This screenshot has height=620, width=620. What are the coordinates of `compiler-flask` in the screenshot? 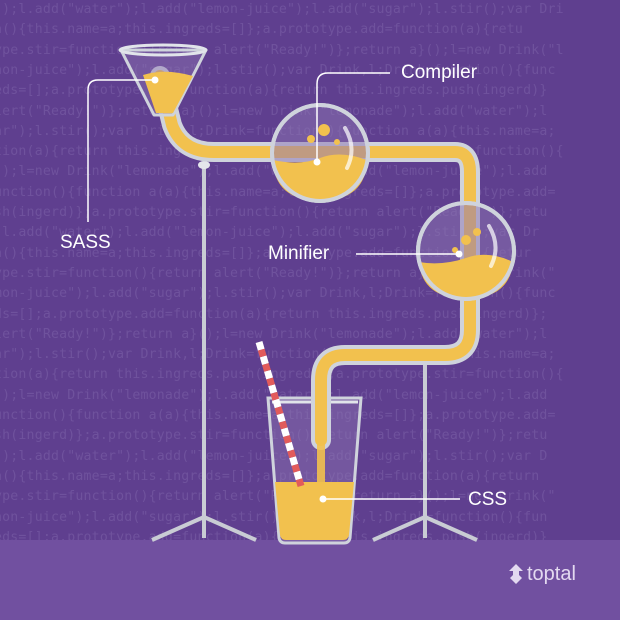 It's located at (320, 153).